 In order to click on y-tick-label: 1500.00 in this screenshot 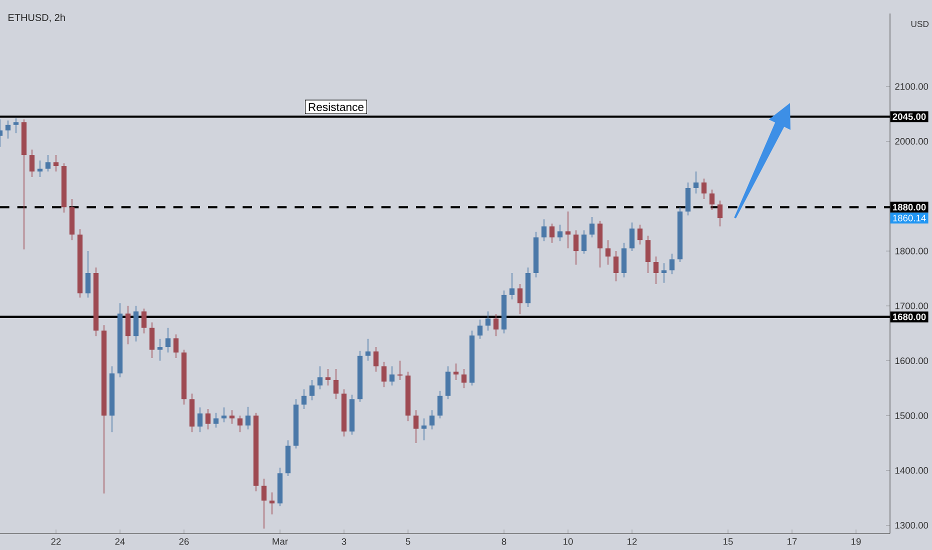, I will do `click(911, 415)`.